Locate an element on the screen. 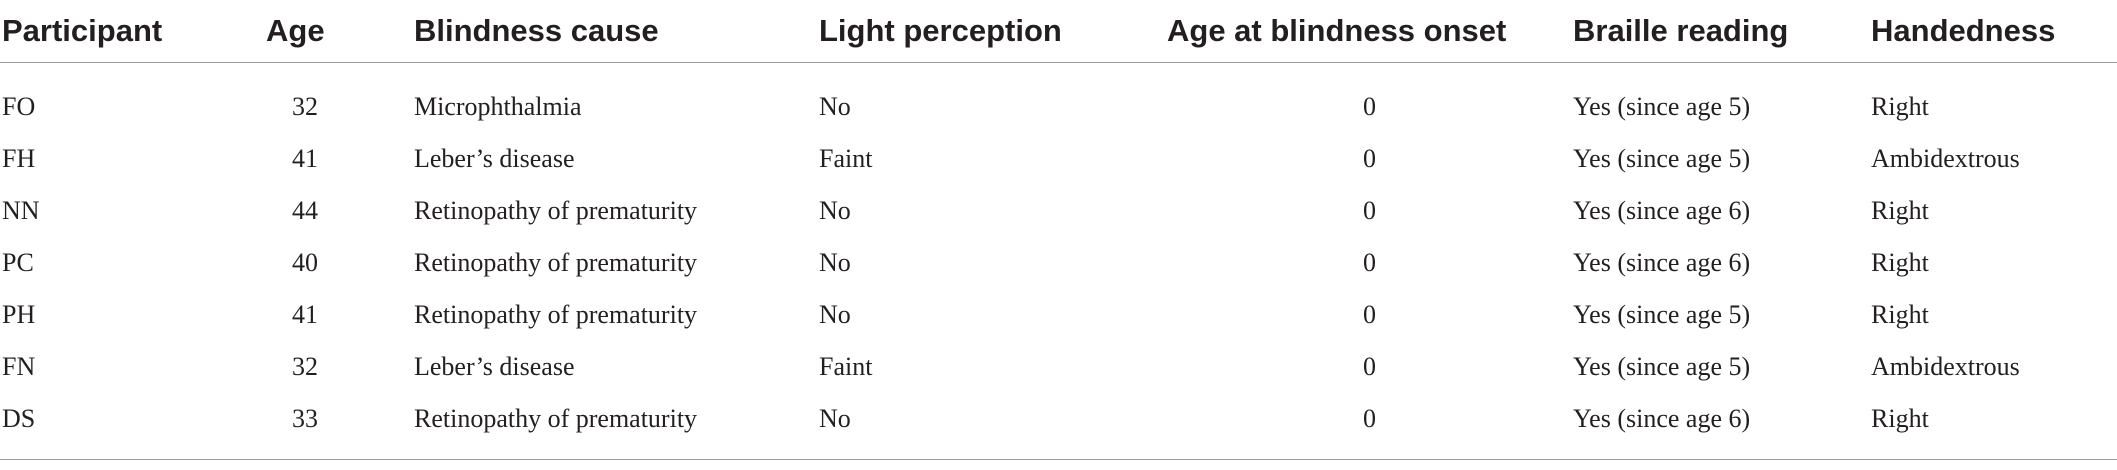 Image resolution: width=2117 pixels, height=470 pixels. cell-age: 44 is located at coordinates (305, 210).